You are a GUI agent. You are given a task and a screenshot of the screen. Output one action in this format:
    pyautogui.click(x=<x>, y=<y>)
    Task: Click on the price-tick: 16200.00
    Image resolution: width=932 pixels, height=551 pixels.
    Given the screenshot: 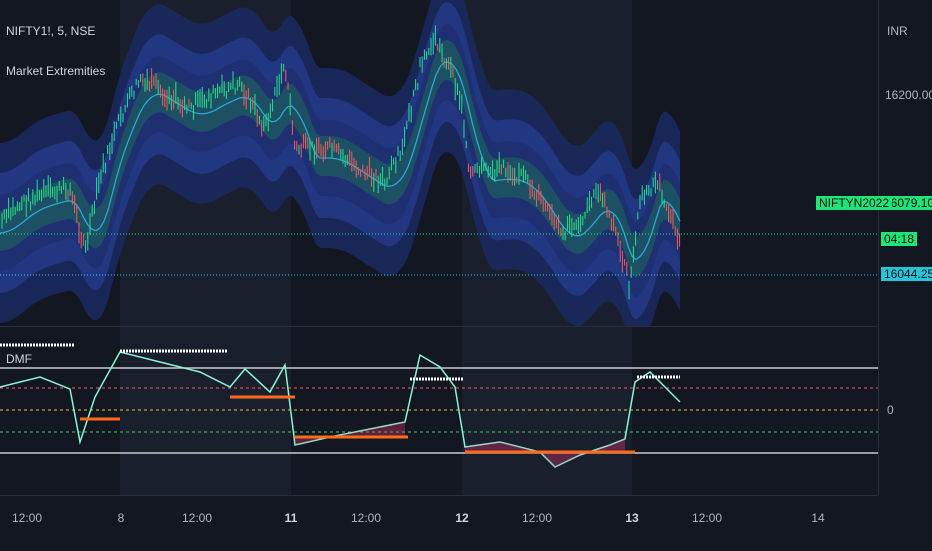 What is the action you would take?
    pyautogui.click(x=908, y=95)
    